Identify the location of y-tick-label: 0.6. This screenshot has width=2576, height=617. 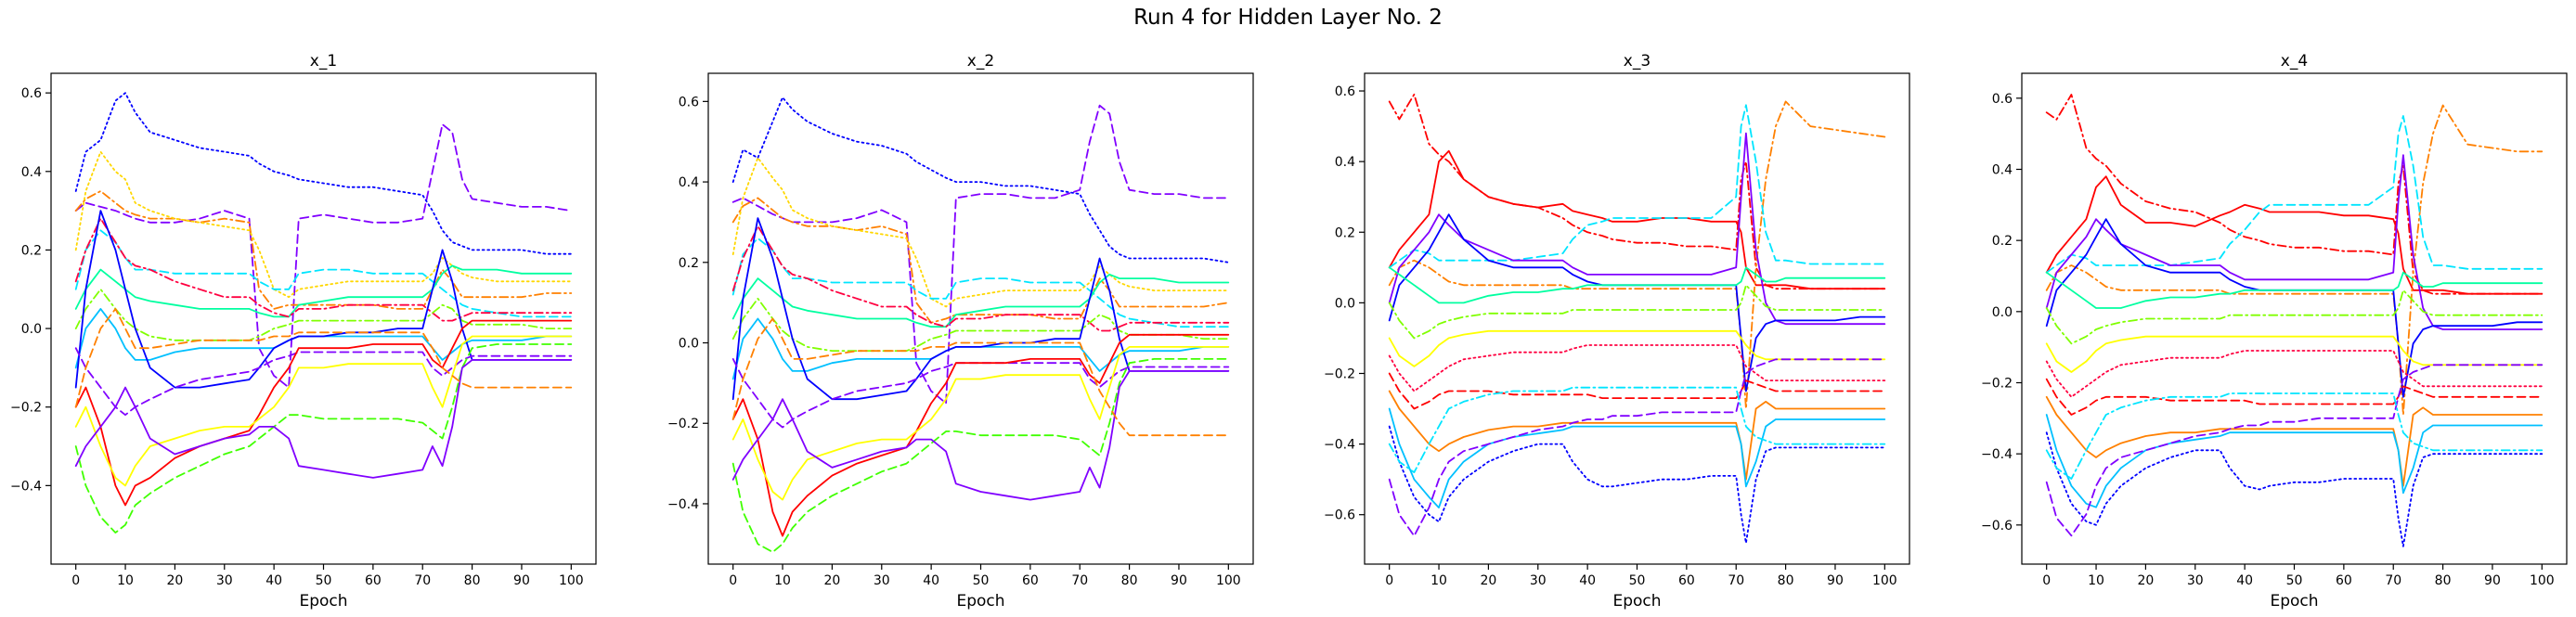
(1345, 91).